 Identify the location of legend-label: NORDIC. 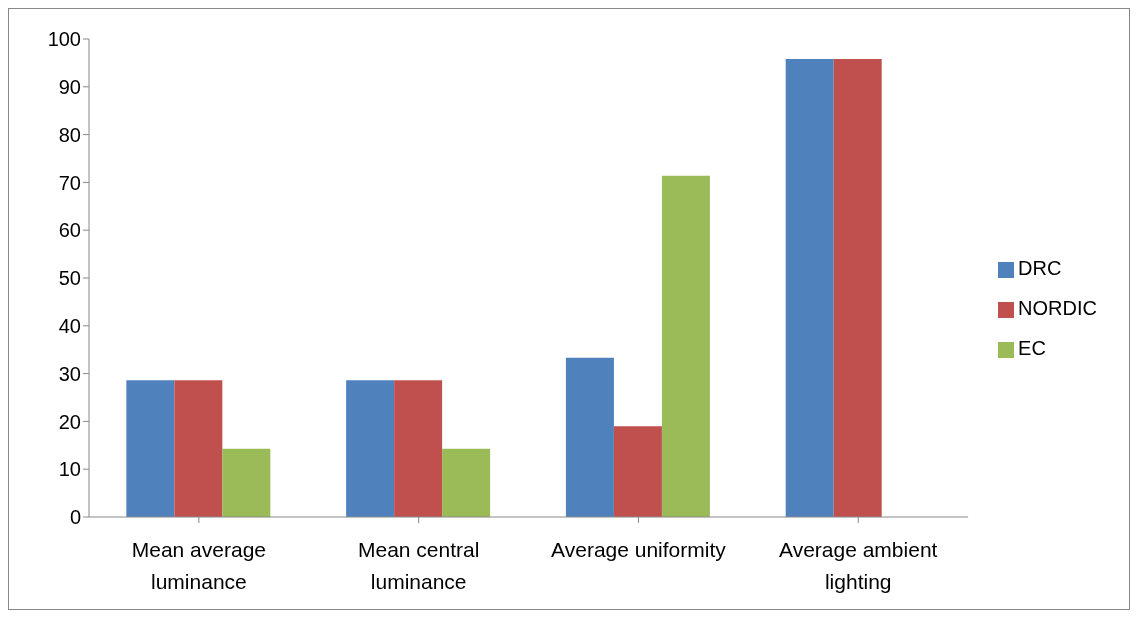
(1057, 308).